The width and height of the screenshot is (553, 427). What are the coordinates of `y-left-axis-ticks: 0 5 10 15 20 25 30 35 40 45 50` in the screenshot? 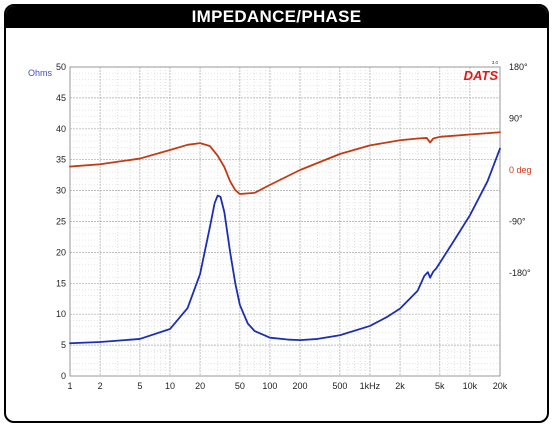 It's located at (61, 221).